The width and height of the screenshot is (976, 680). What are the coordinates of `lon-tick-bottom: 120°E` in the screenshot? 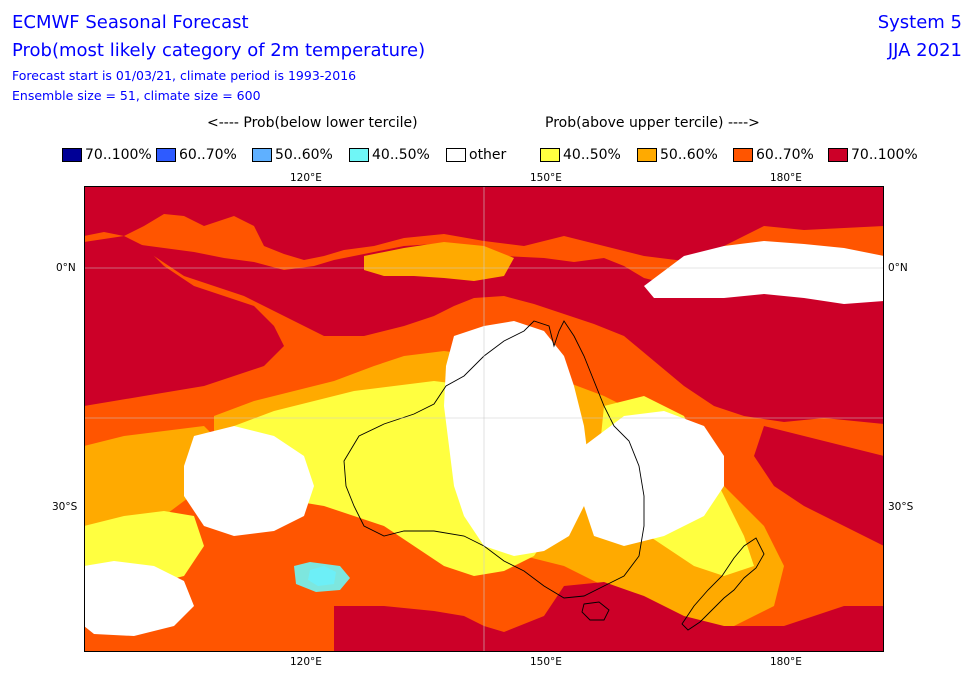 It's located at (306, 662).